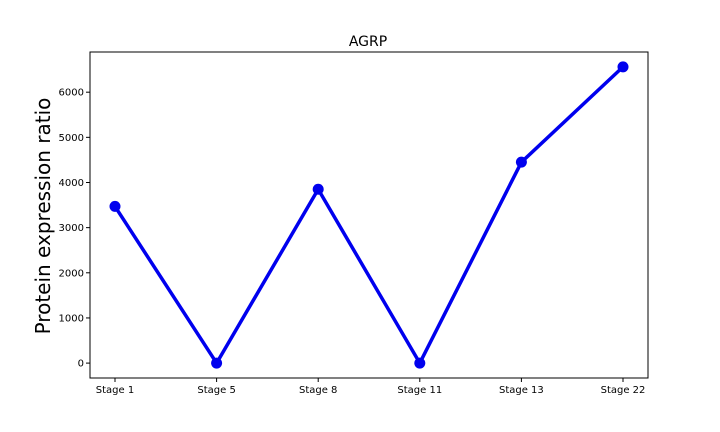  I want to click on y-tick-label: 0, so click(81, 364).